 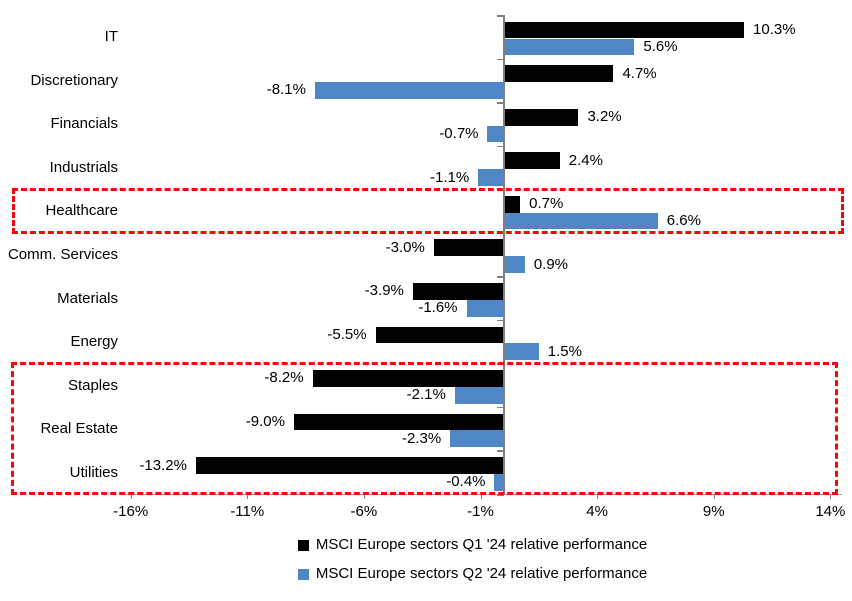 What do you see at coordinates (111, 37) in the screenshot?
I see `category-label: IT` at bounding box center [111, 37].